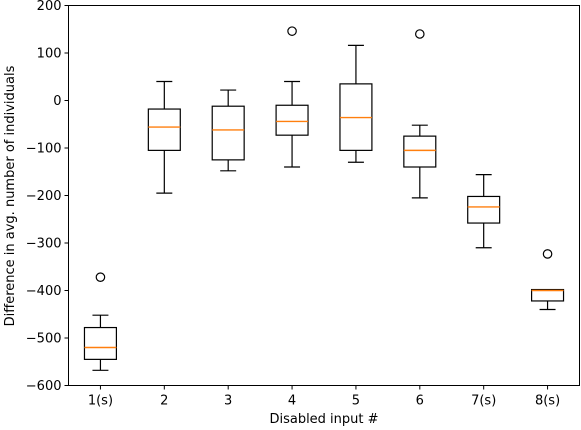 This screenshot has width=581, height=430. I want to click on x-tick-label: 8(s), so click(547, 401).